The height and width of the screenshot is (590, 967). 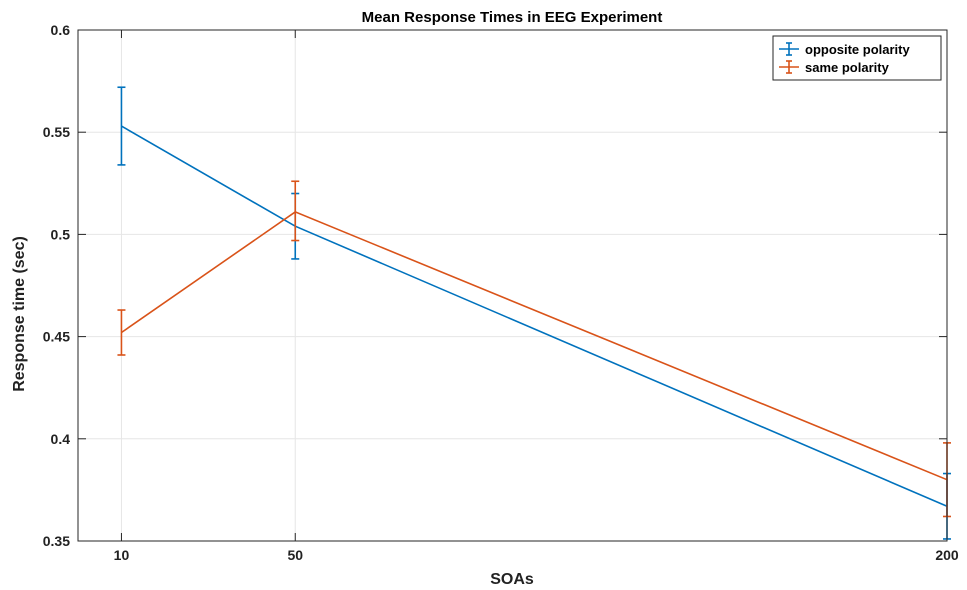 What do you see at coordinates (56, 337) in the screenshot?
I see `y-tick-label: 0.45` at bounding box center [56, 337].